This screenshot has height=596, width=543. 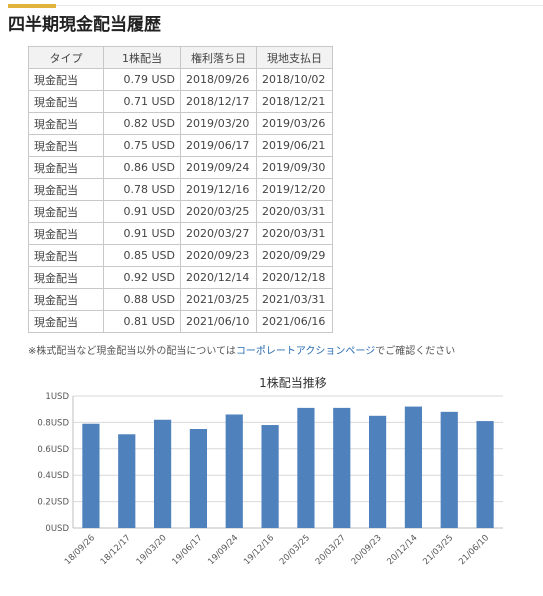 What do you see at coordinates (218, 57) in the screenshot?
I see `column-header-ex-date: 権利落ち日` at bounding box center [218, 57].